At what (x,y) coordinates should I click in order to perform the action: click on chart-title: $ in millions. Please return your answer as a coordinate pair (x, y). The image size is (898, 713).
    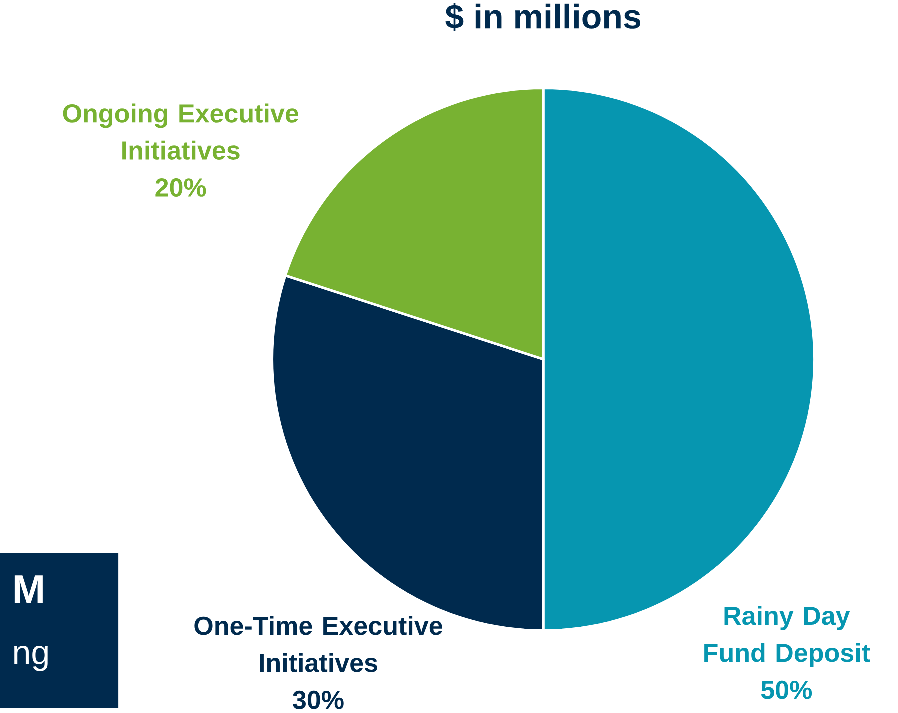
    Looking at the image, I should click on (543, 17).